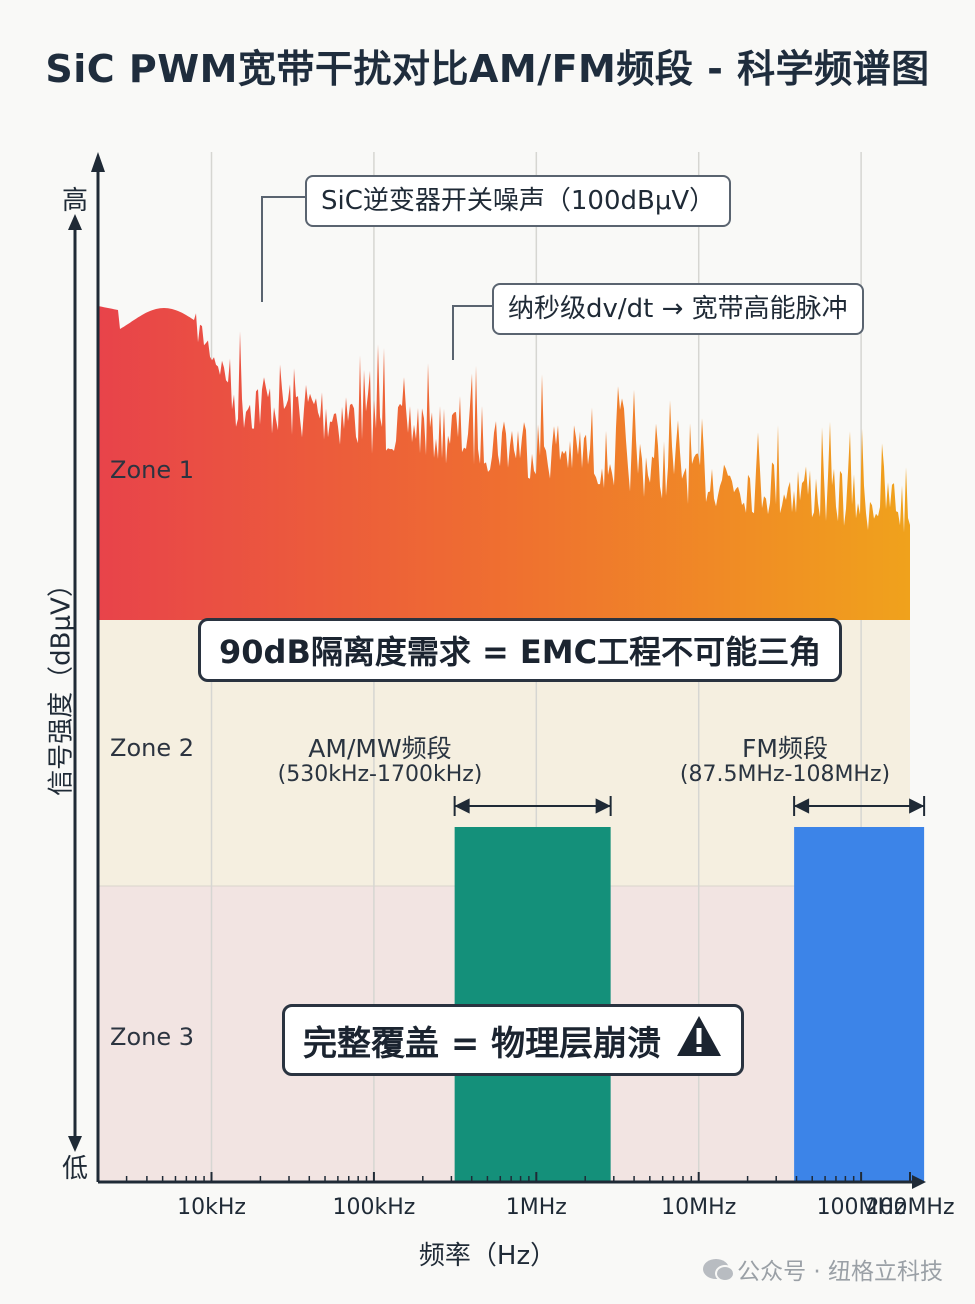 This screenshot has width=975, height=1304. What do you see at coordinates (699, 1207) in the screenshot?
I see `x-tick-label: 10MHz` at bounding box center [699, 1207].